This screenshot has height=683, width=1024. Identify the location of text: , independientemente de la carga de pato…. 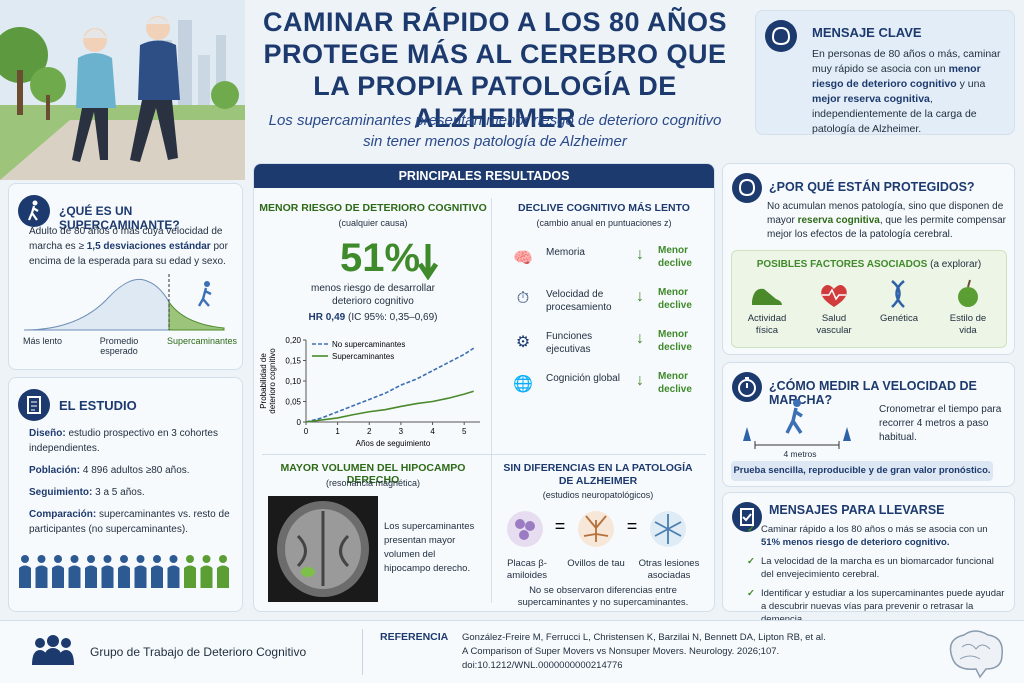
(894, 114).